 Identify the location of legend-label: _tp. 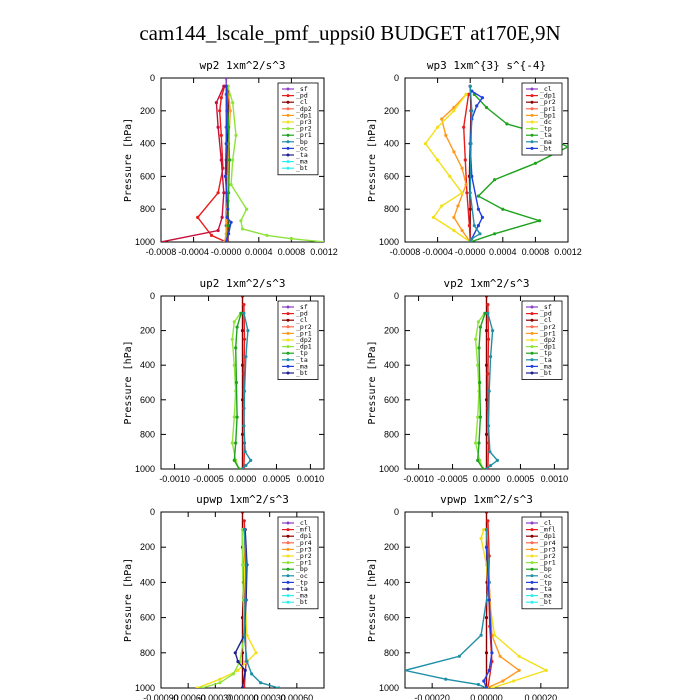
(302, 353).